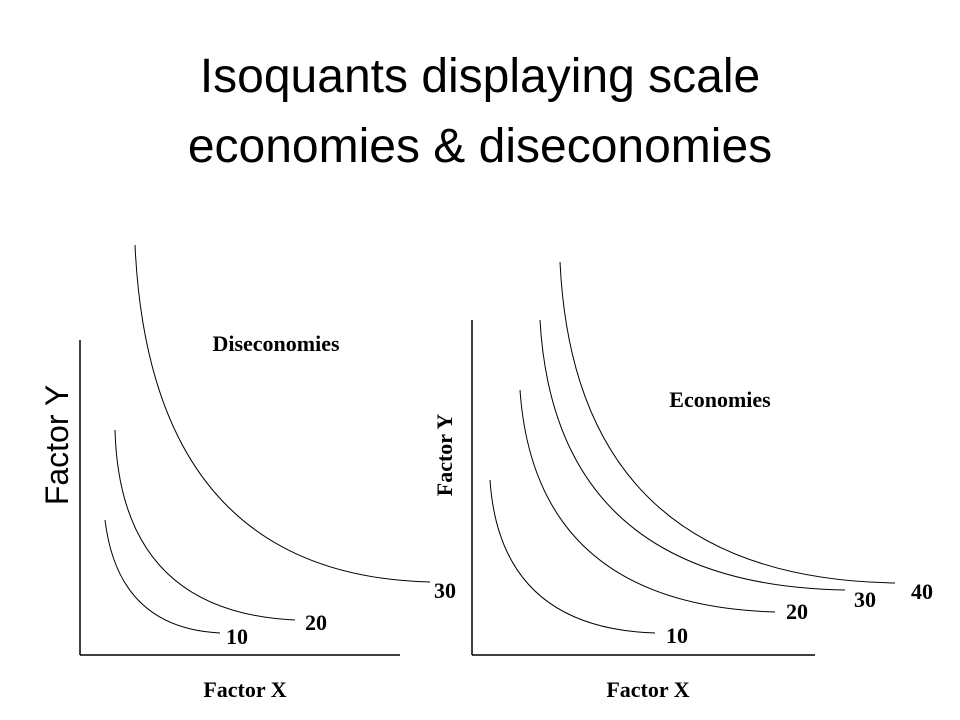 The image size is (960, 720). I want to click on panel-label: Diseconomies, so click(276, 343).